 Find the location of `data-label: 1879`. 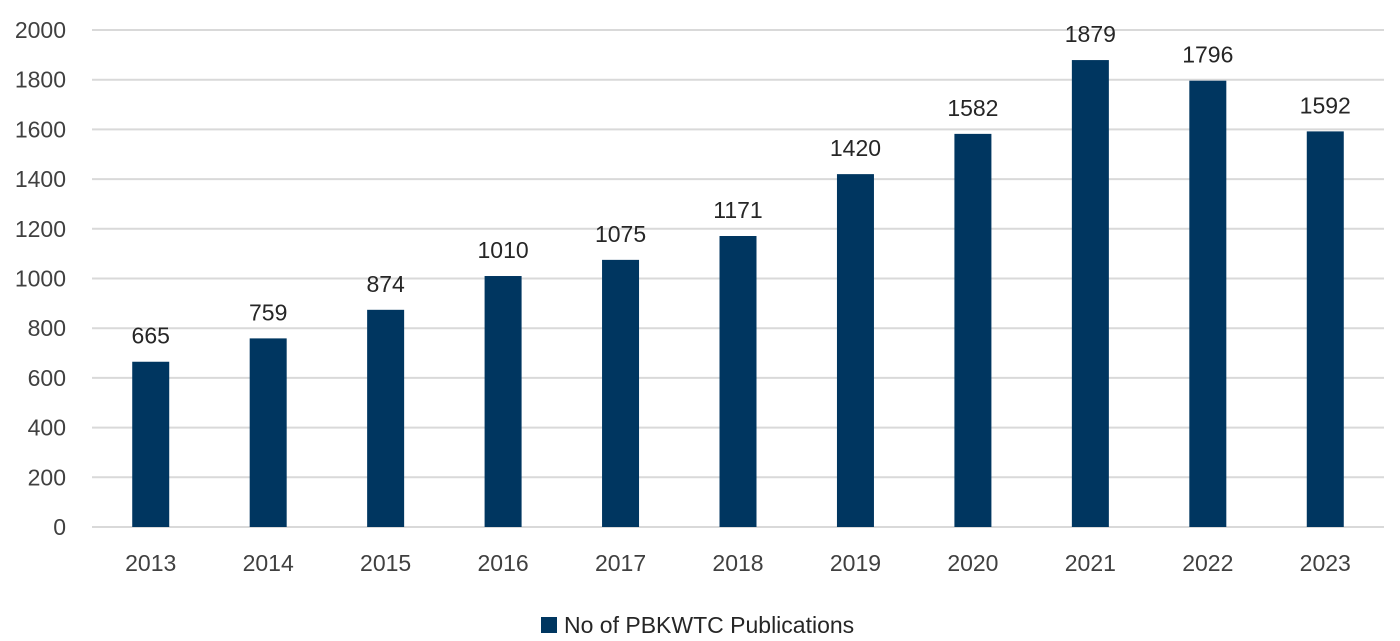

data-label: 1879 is located at coordinates (1090, 34).